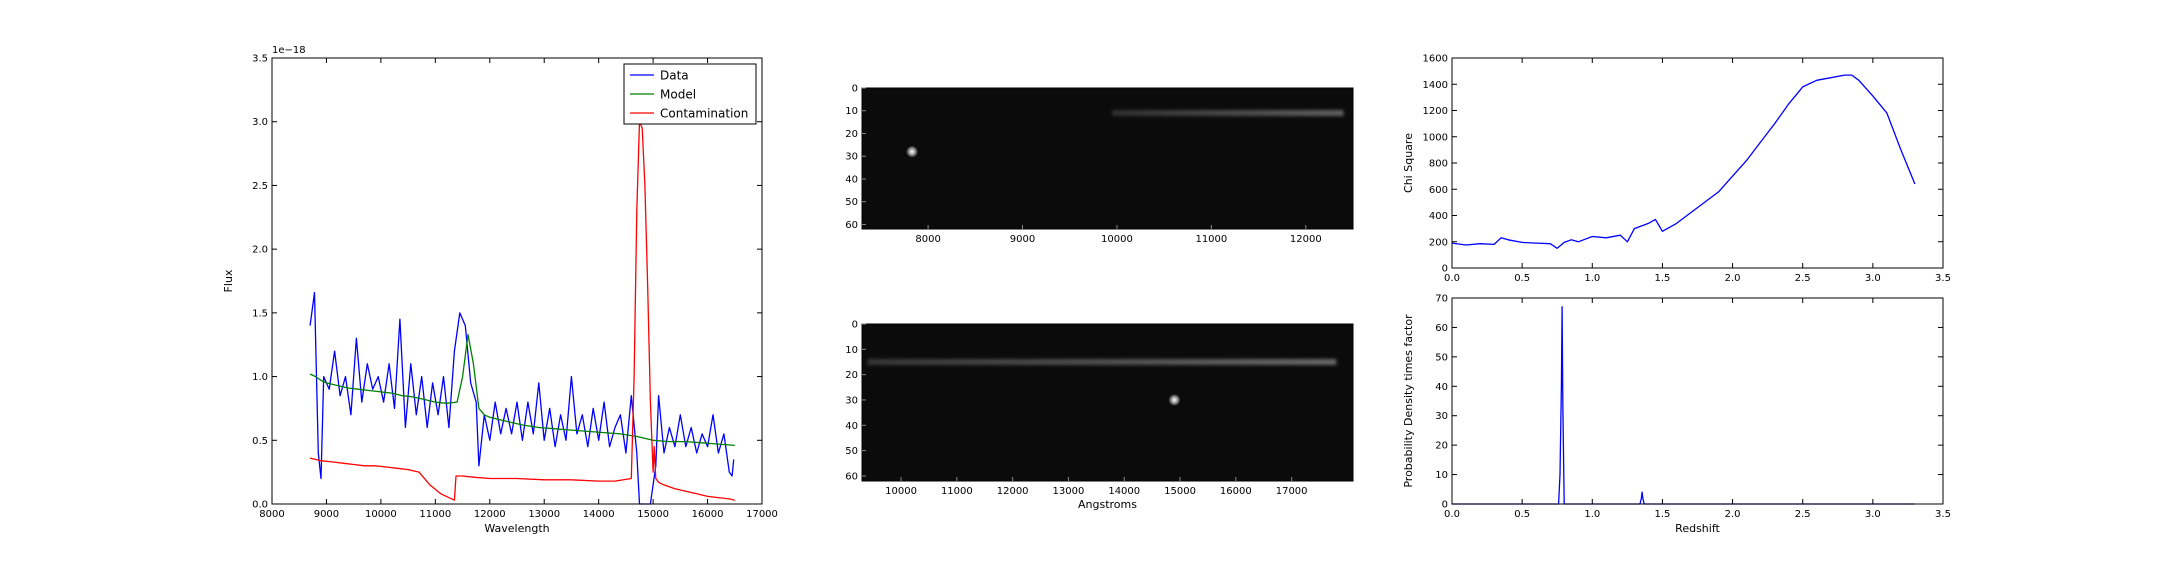  What do you see at coordinates (1697, 528) in the screenshot?
I see `x-axis-label: Redshift` at bounding box center [1697, 528].